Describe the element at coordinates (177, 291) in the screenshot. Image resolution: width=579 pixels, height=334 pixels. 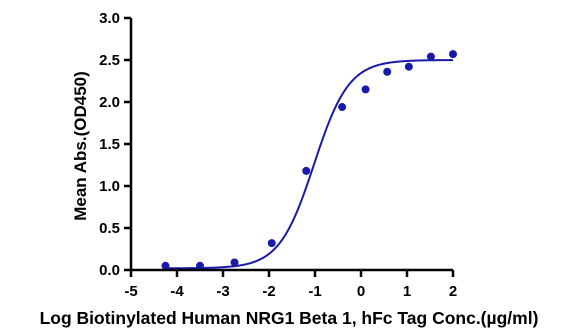
I see `x-tick-label: -4` at that location.